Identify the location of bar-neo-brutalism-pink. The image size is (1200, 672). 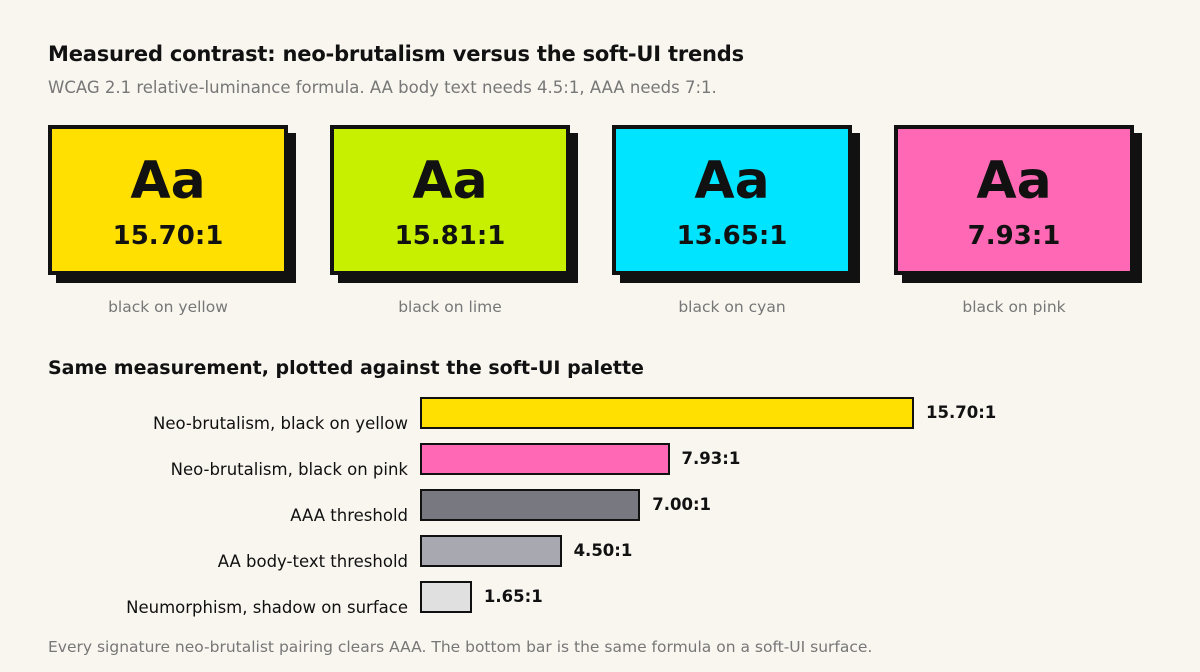
(545, 459).